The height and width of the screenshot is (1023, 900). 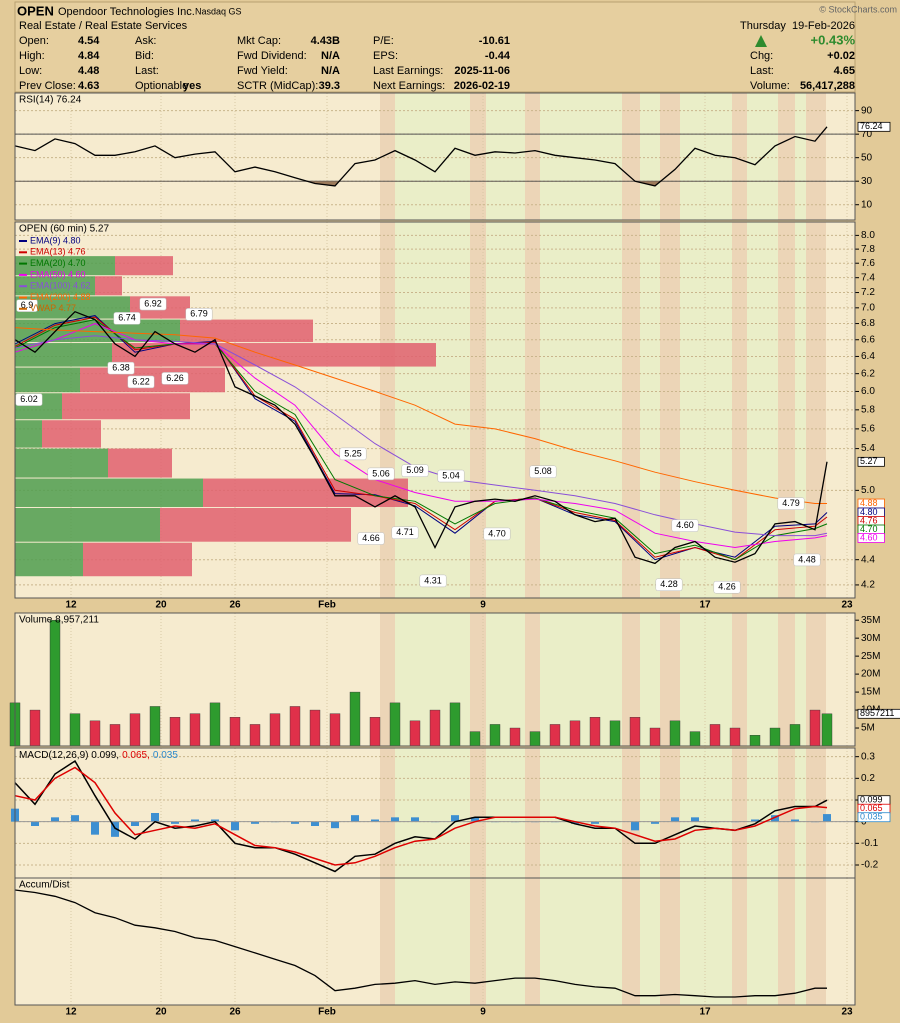 What do you see at coordinates (705, 605) in the screenshot?
I see `x-tick-label: 17` at bounding box center [705, 605].